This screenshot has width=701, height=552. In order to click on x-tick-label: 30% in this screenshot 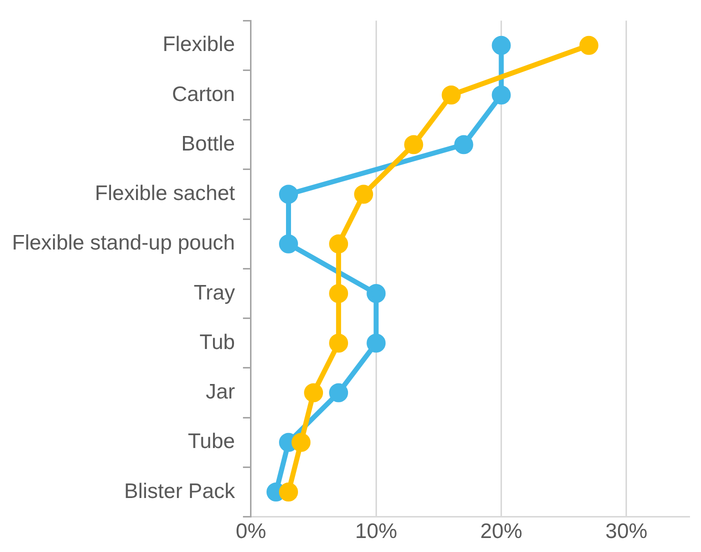, I will do `click(626, 532)`.